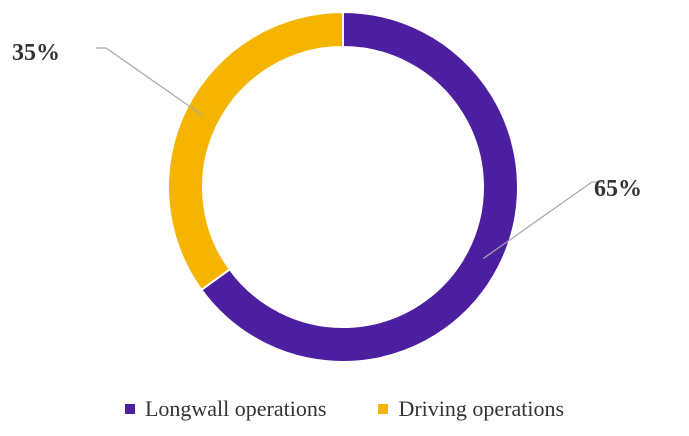 The image size is (689, 436). Describe the element at coordinates (344, 409) in the screenshot. I see `legend: Longwall operations Driving operations` at that location.